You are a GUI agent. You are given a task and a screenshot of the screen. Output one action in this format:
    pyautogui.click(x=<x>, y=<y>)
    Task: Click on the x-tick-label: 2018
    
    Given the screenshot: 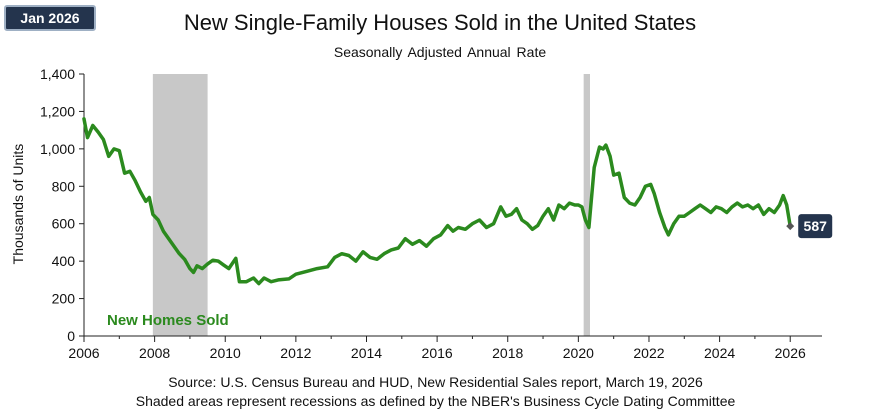 What is the action you would take?
    pyautogui.click(x=507, y=353)
    